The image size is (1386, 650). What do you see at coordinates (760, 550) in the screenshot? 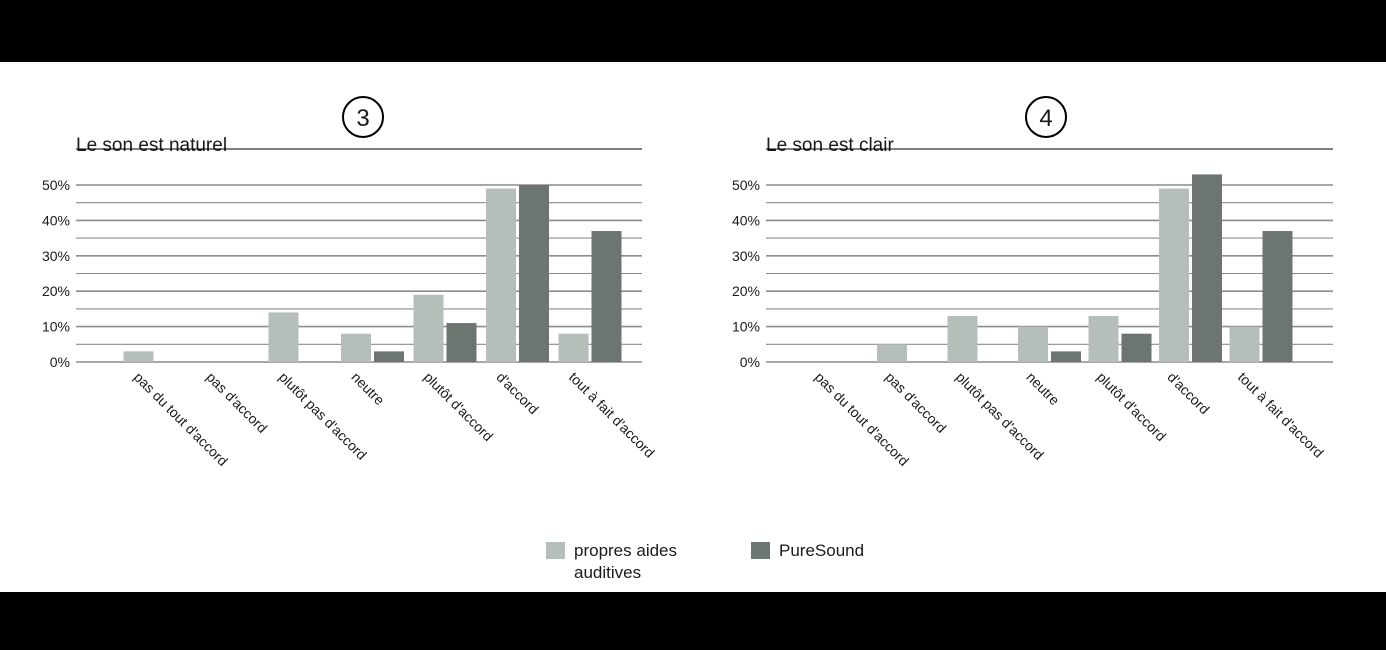
I see `legend-swatch-puresound` at bounding box center [760, 550].